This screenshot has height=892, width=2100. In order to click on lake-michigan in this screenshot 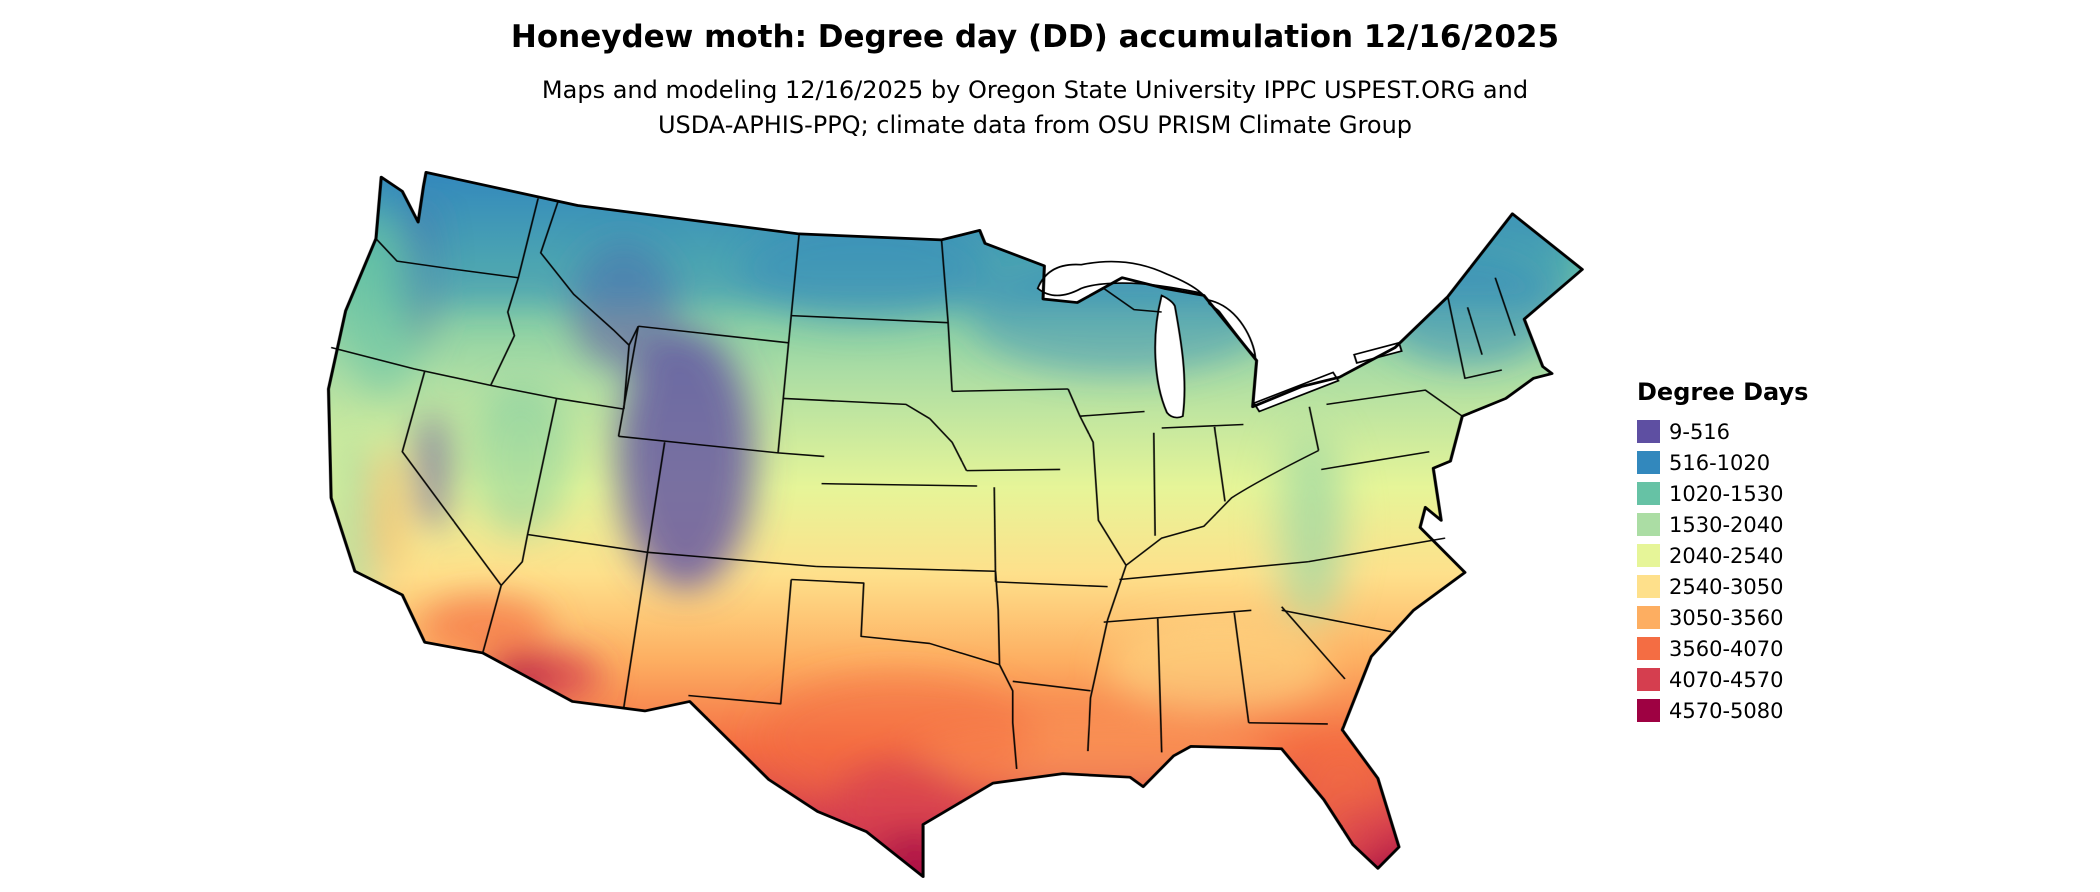, I will do `click(1170, 356)`.